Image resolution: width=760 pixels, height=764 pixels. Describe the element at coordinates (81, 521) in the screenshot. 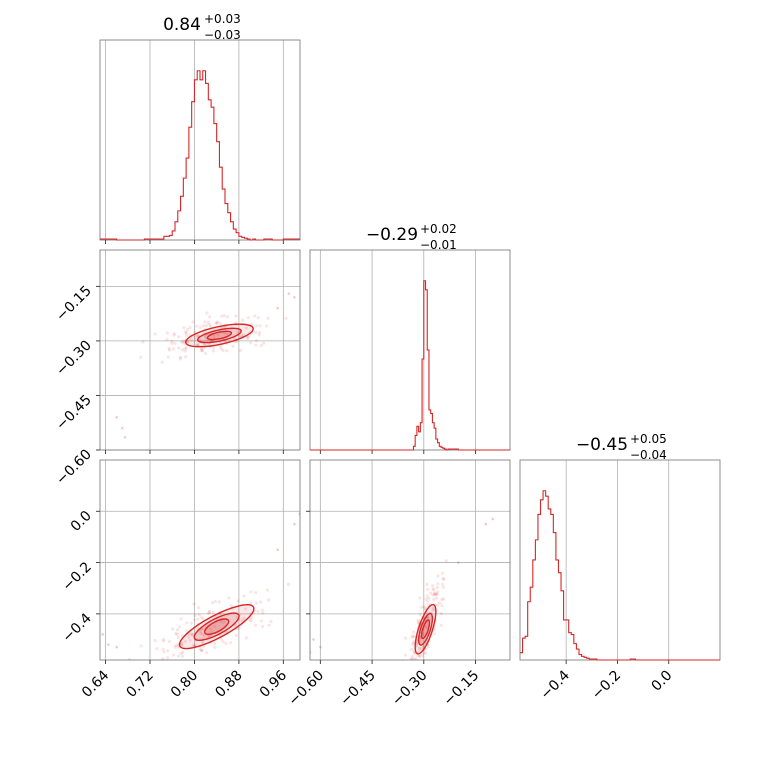

I see `y-tick-label: 0.0` at that location.